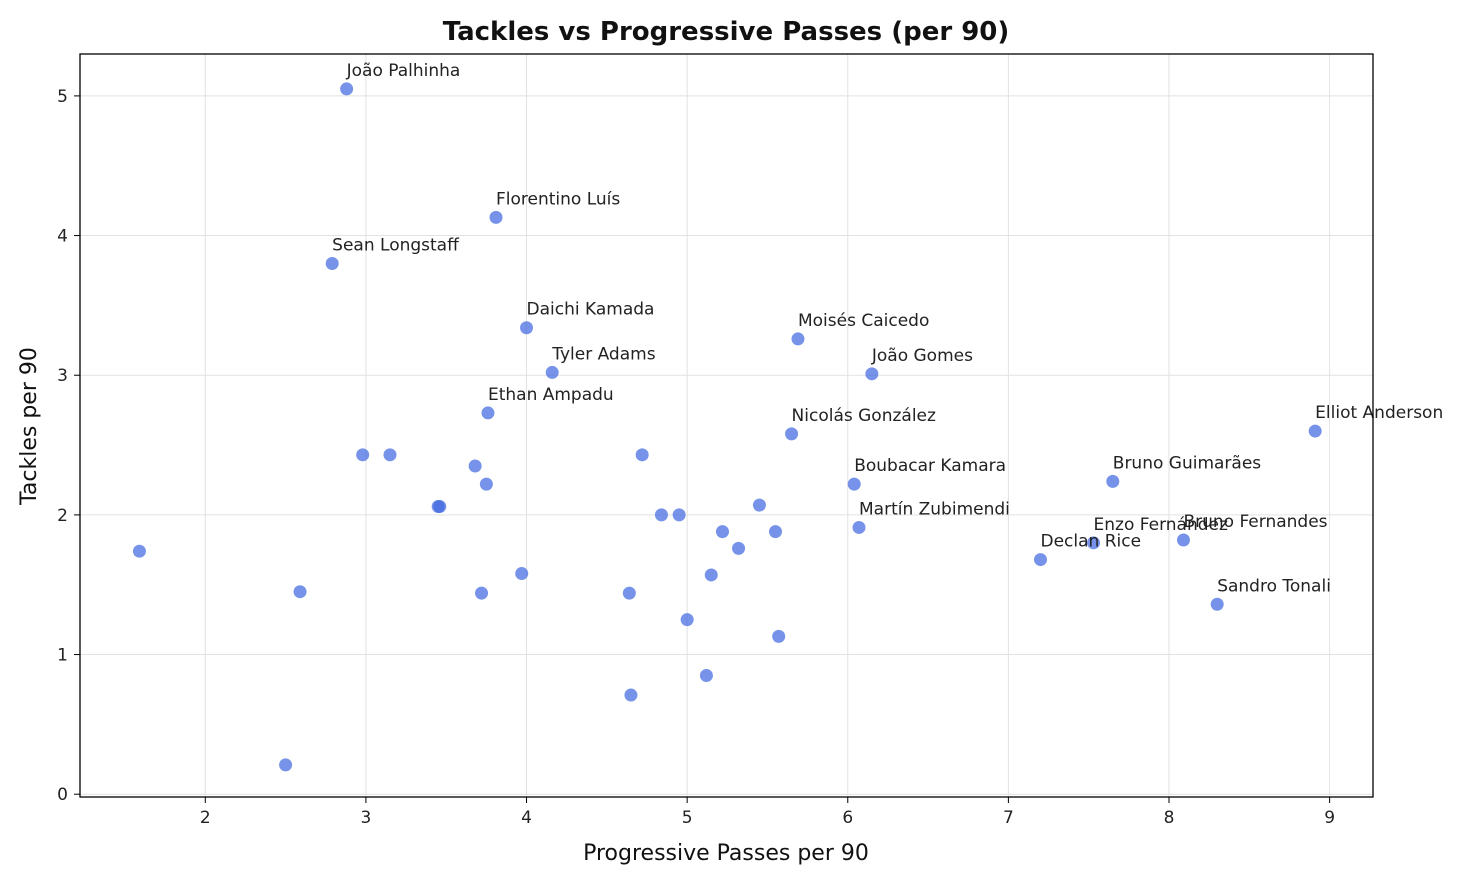  Describe the element at coordinates (62, 516) in the screenshot. I see `y-tick-label: 2` at that location.